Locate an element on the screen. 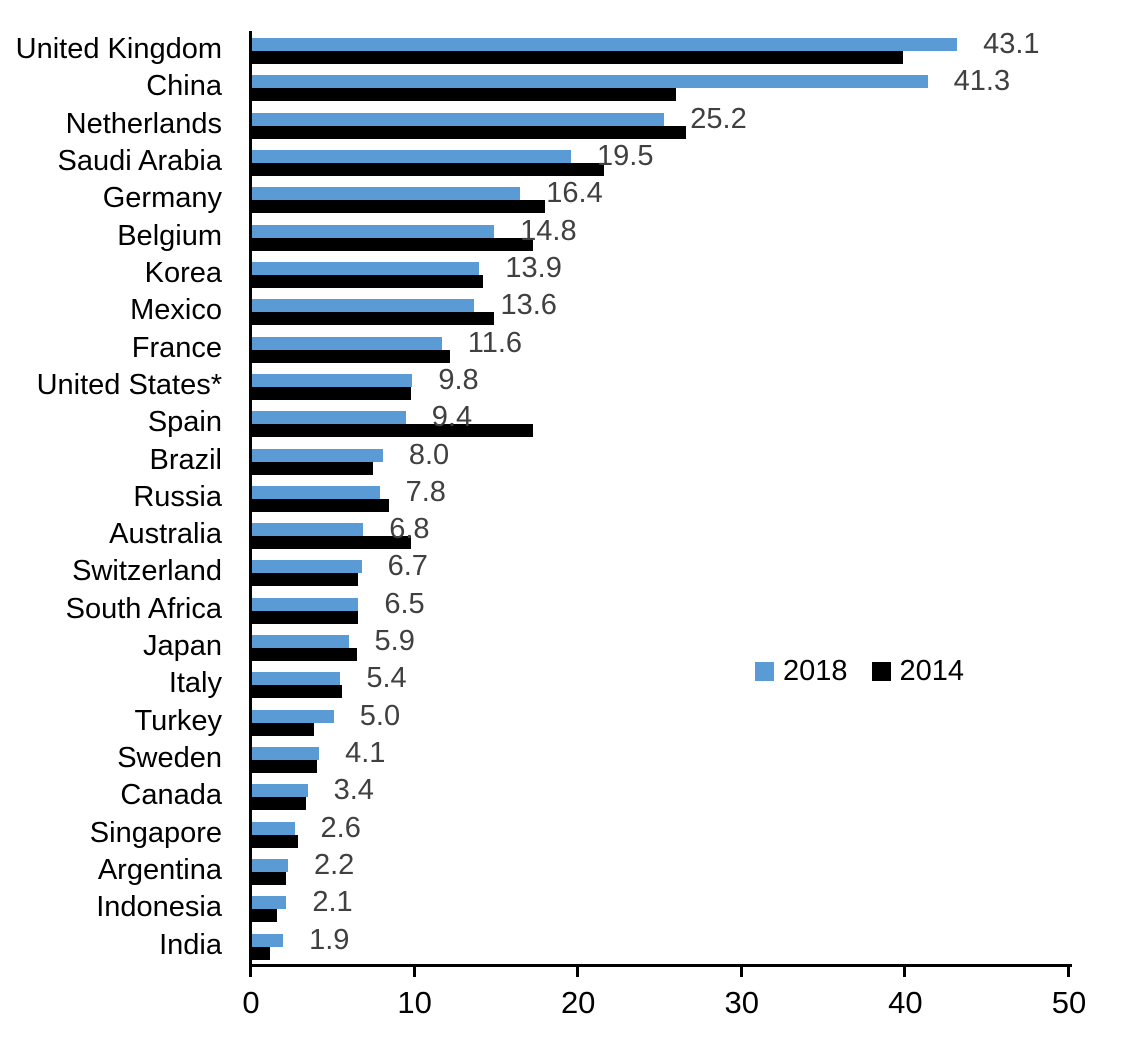  value-label: 4.1 is located at coordinates (365, 753).